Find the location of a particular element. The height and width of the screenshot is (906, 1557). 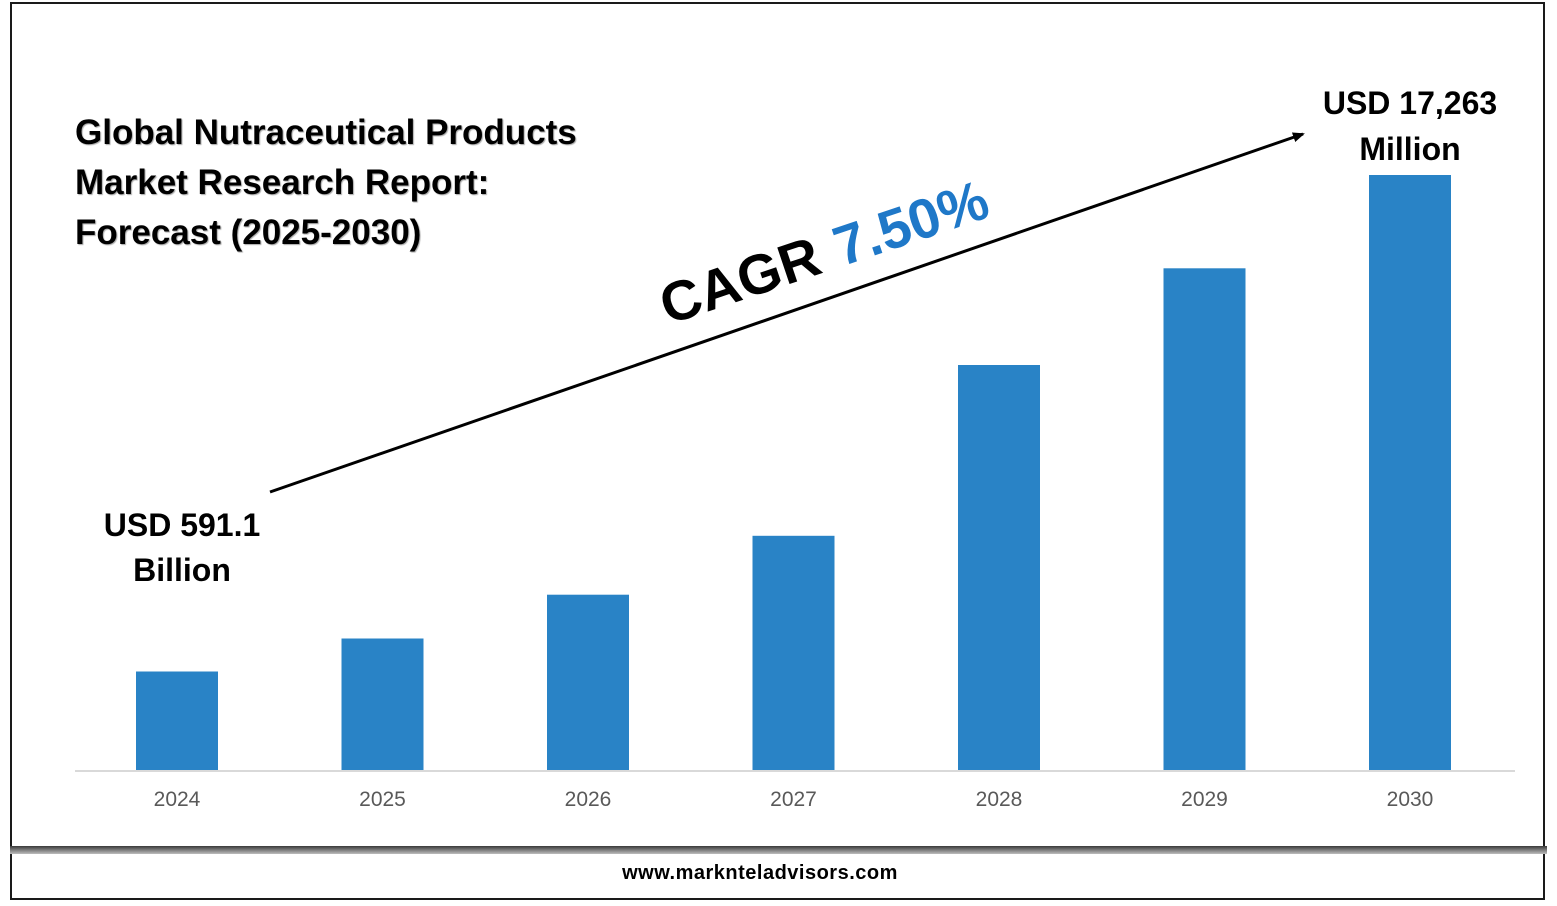

x-tick-label-2025: 2025 is located at coordinates (382, 799).